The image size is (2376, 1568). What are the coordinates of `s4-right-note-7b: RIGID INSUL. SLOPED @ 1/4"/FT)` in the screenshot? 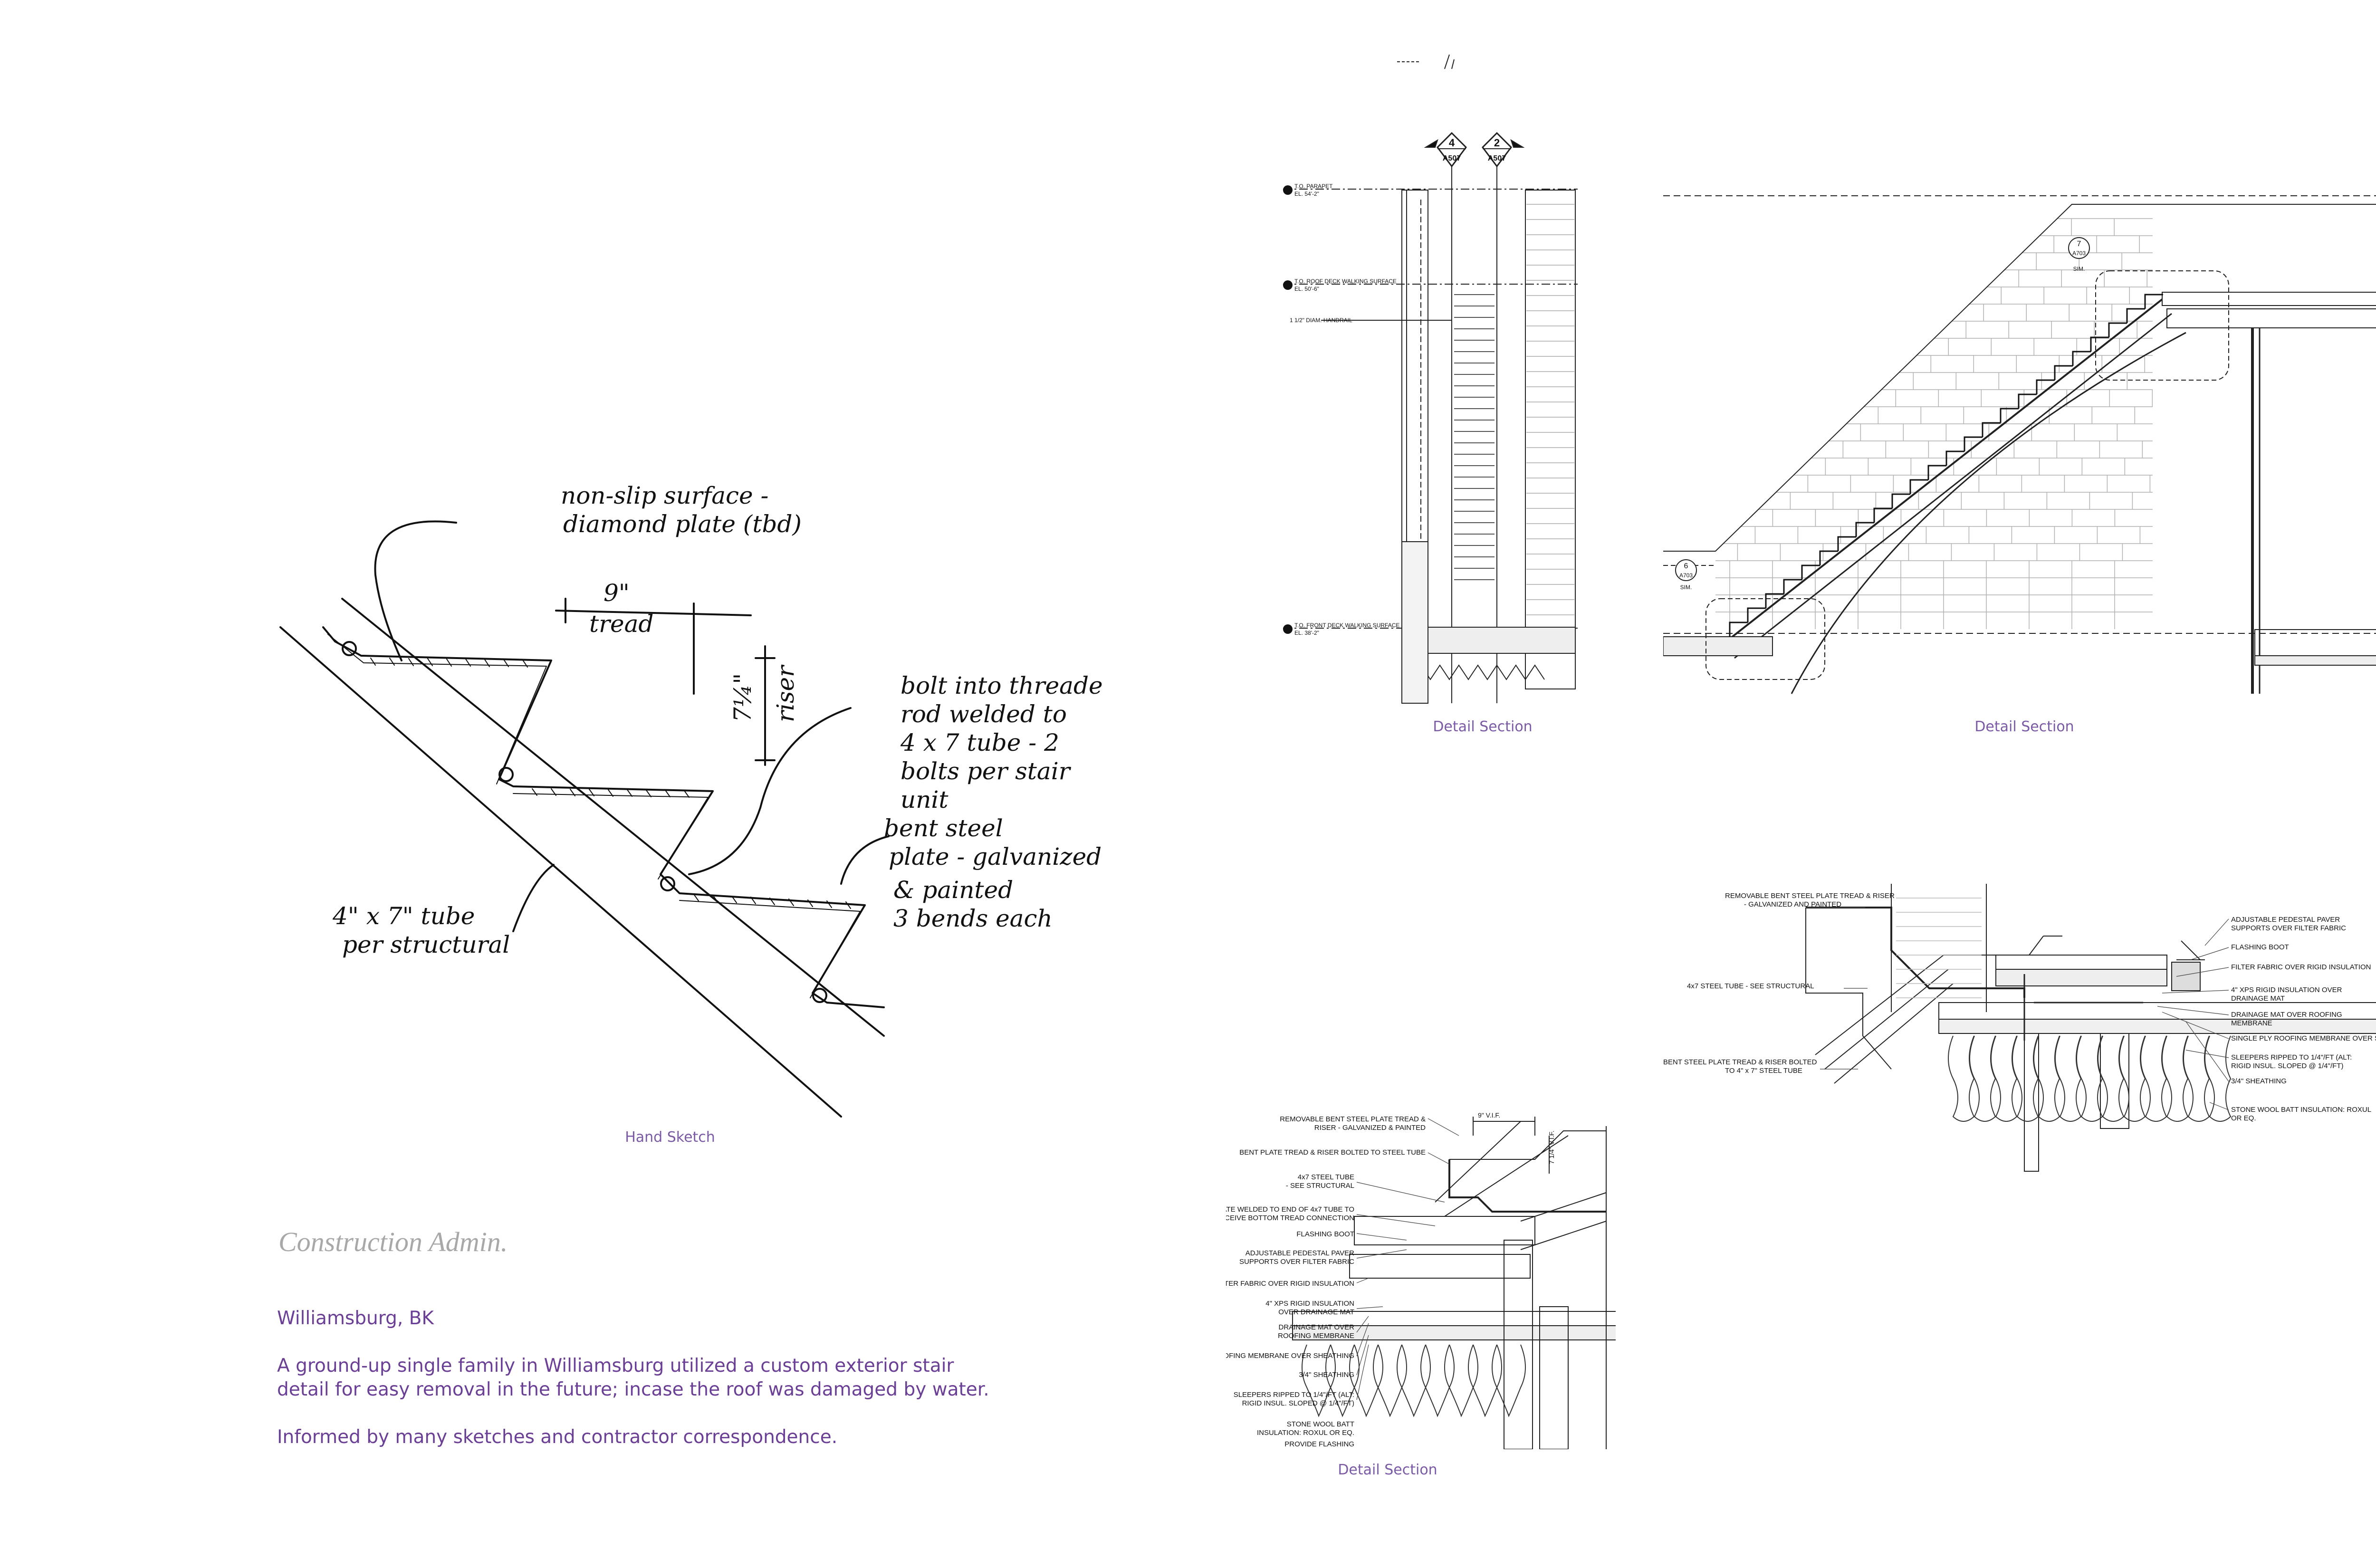 It's located at (2287, 1066).